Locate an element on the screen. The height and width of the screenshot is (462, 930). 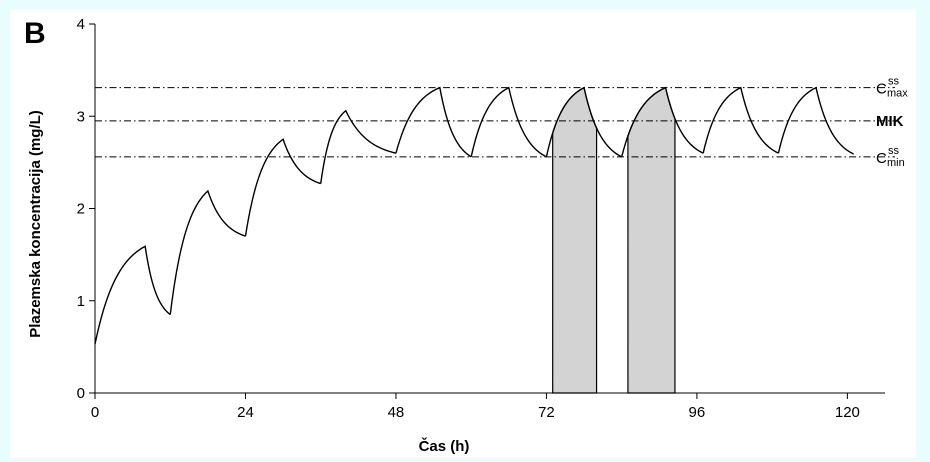
x-tick-label: 0 is located at coordinates (95, 412).